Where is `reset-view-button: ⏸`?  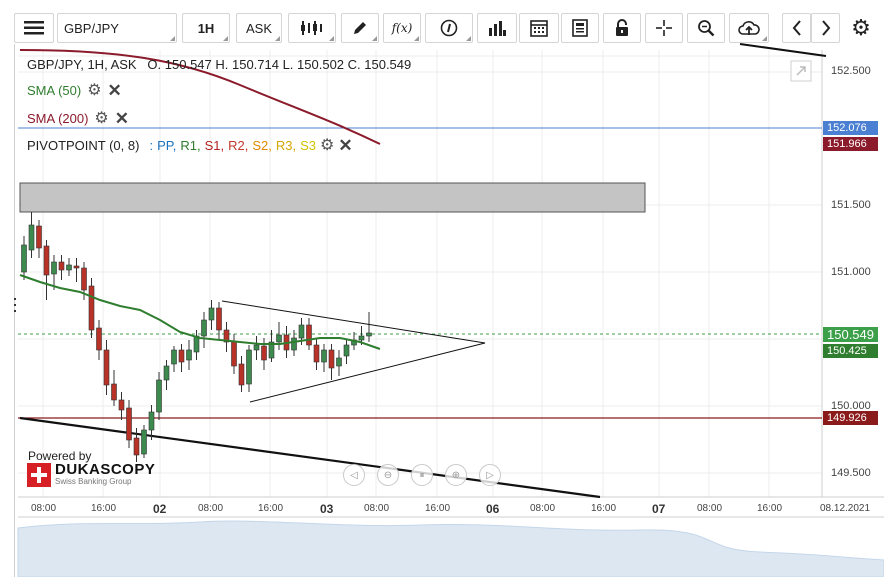 reset-view-button: ⏸ is located at coordinates (422, 475).